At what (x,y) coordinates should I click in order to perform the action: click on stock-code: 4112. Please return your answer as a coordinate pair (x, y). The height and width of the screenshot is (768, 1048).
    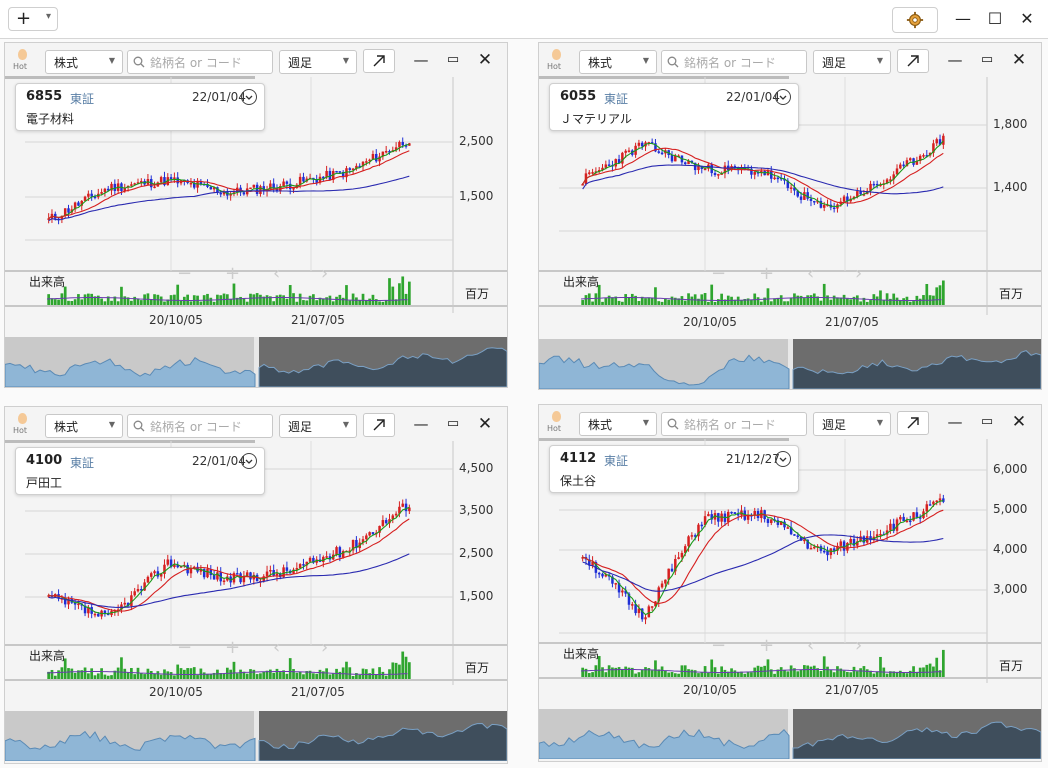
    Looking at the image, I should click on (578, 458).